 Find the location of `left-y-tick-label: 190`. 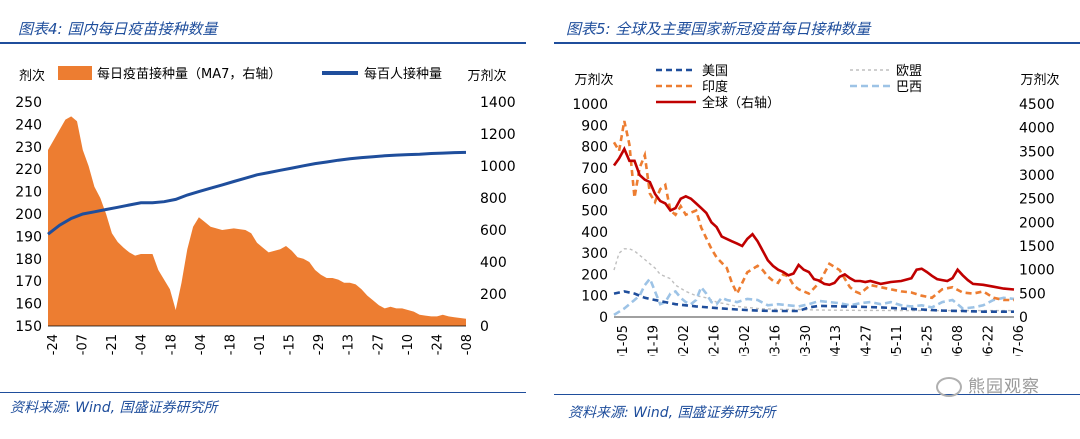

left-y-tick-label: 190 is located at coordinates (28, 237).